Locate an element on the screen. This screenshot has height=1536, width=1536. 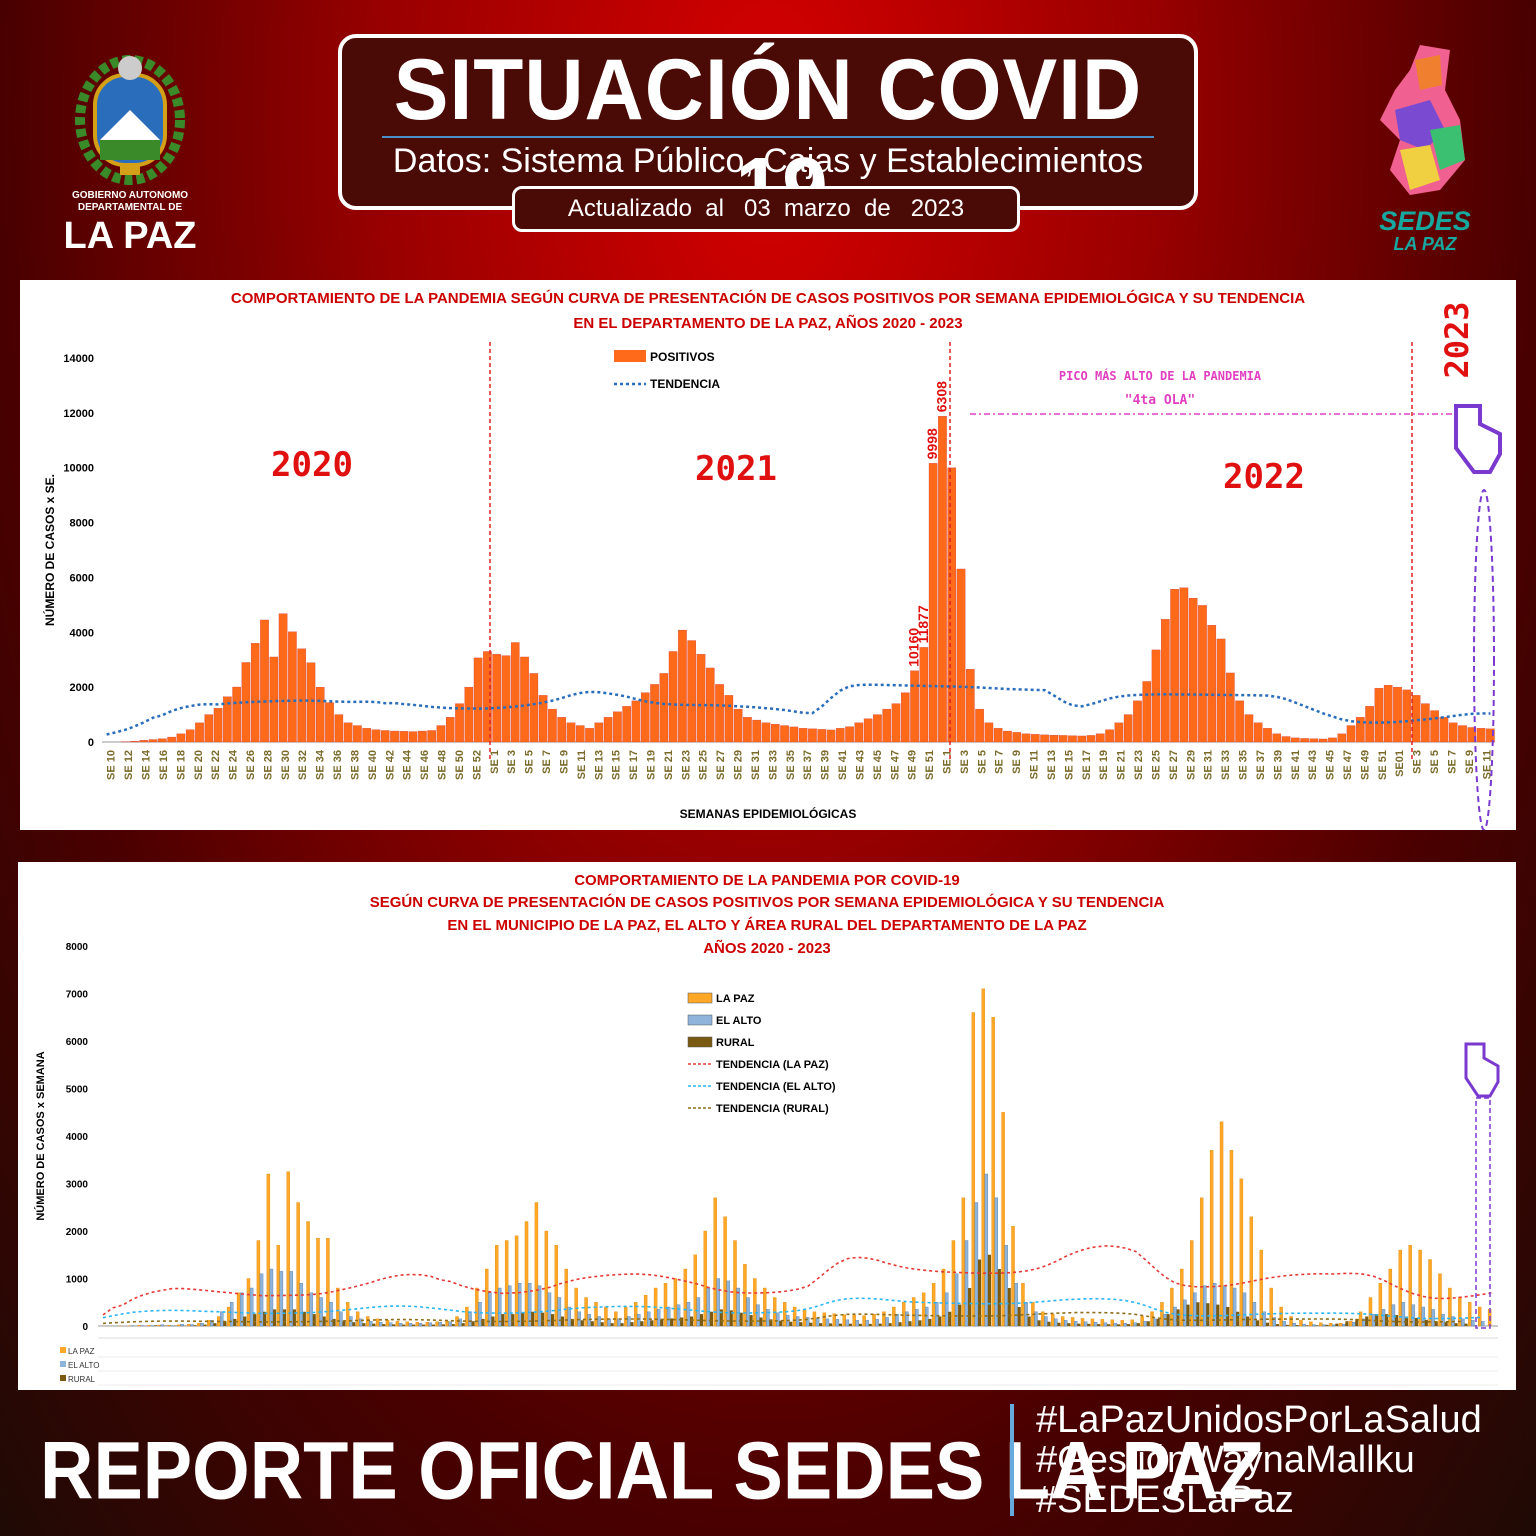
x-tick-label: SE 50 is located at coordinates (460, 765).